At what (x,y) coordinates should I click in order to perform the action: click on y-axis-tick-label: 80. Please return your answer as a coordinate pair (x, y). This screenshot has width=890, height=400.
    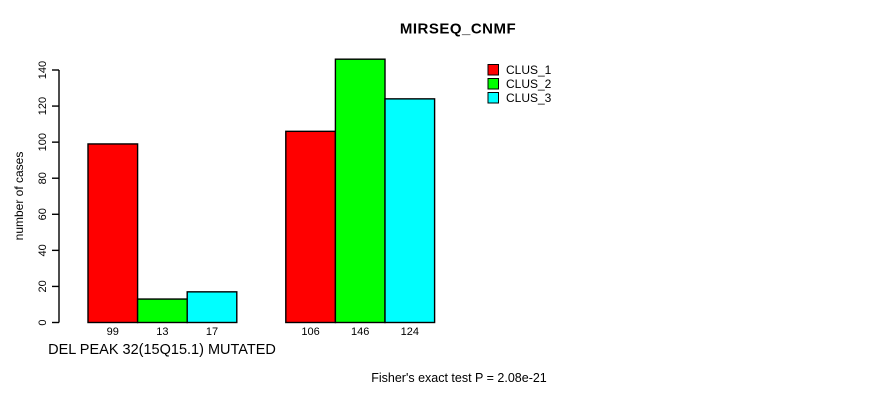
    Looking at the image, I should click on (43, 178).